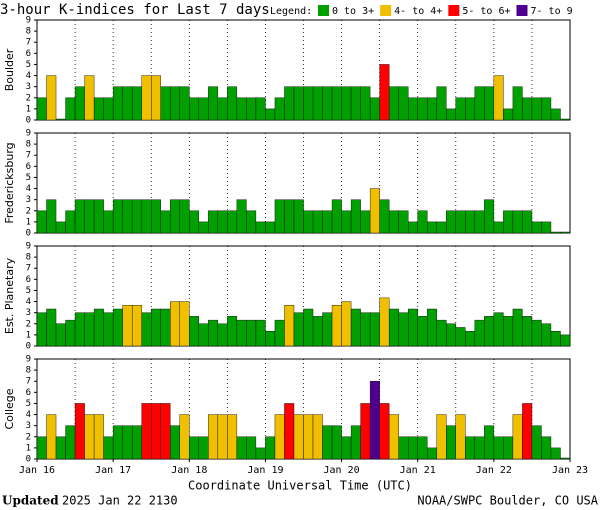 Image resolution: width=600 pixels, height=510 pixels. Describe the element at coordinates (28, 426) in the screenshot. I see `y-tick-label: 3` at that location.